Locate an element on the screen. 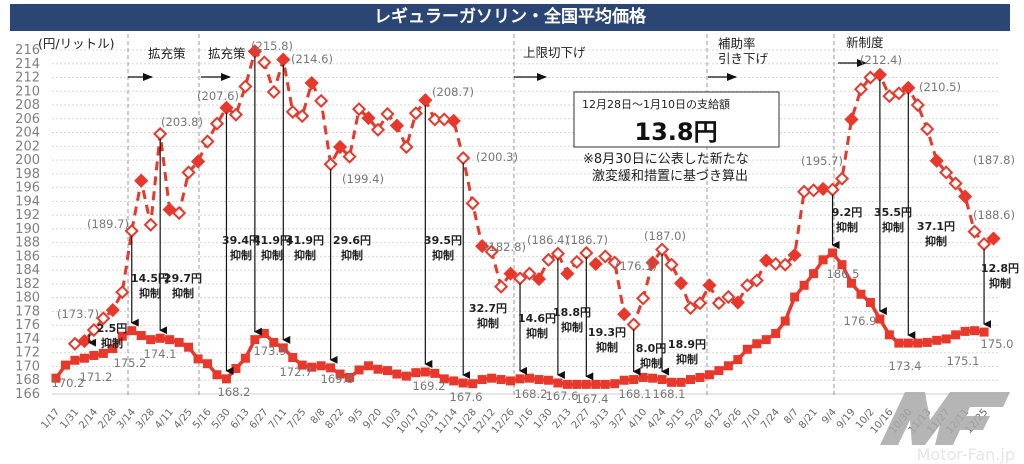 The height and width of the screenshot is (464, 1024). x-tick-label: 6/26 is located at coordinates (732, 419).